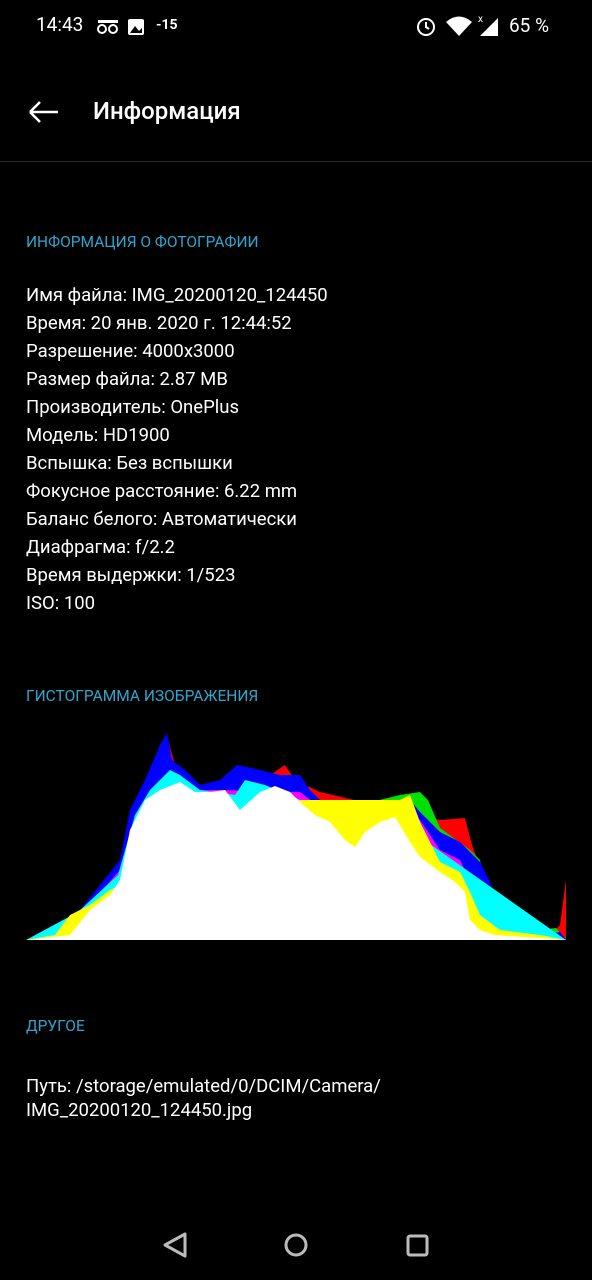 The height and width of the screenshot is (1280, 592). What do you see at coordinates (98, 435) in the screenshot?
I see `info-row: Модель: HD1900` at bounding box center [98, 435].